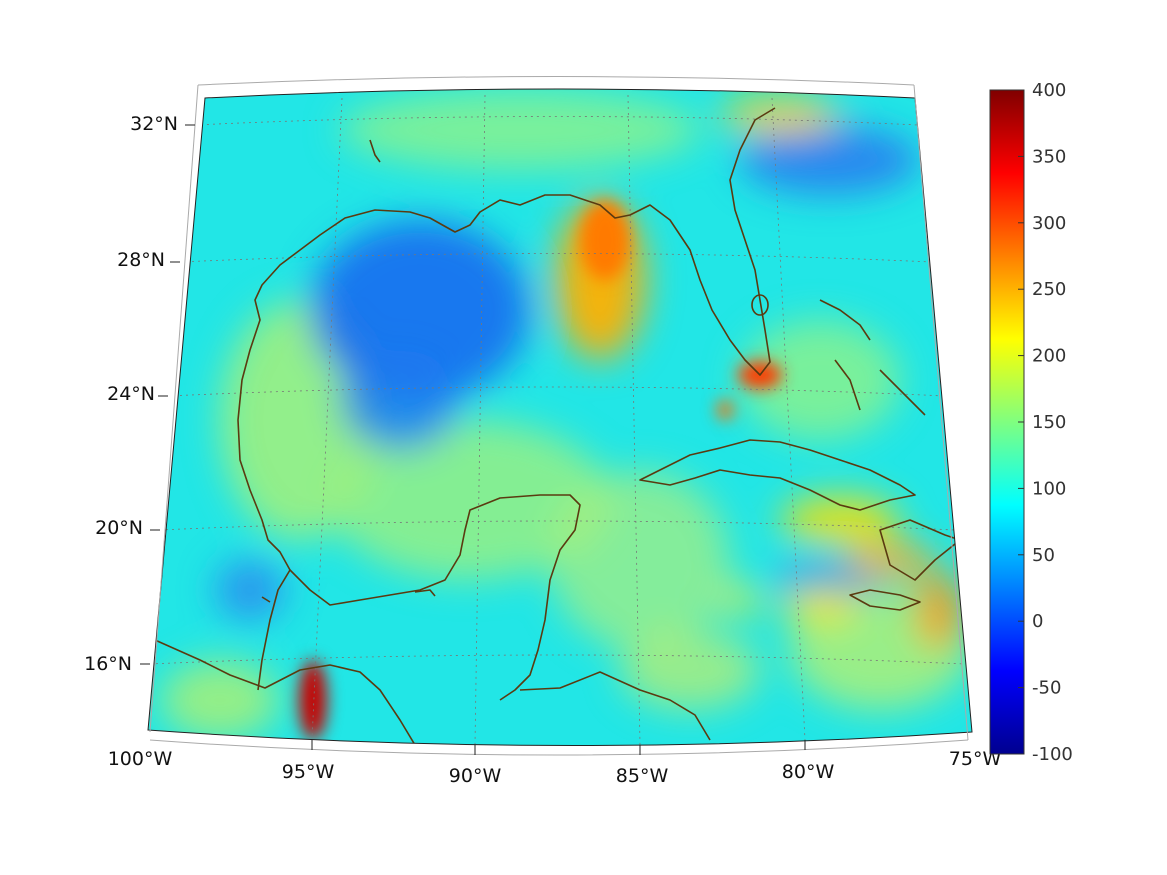 This screenshot has height=875, width=1167. Describe the element at coordinates (642, 776) in the screenshot. I see `lon-tick-label: 85°W` at that location.